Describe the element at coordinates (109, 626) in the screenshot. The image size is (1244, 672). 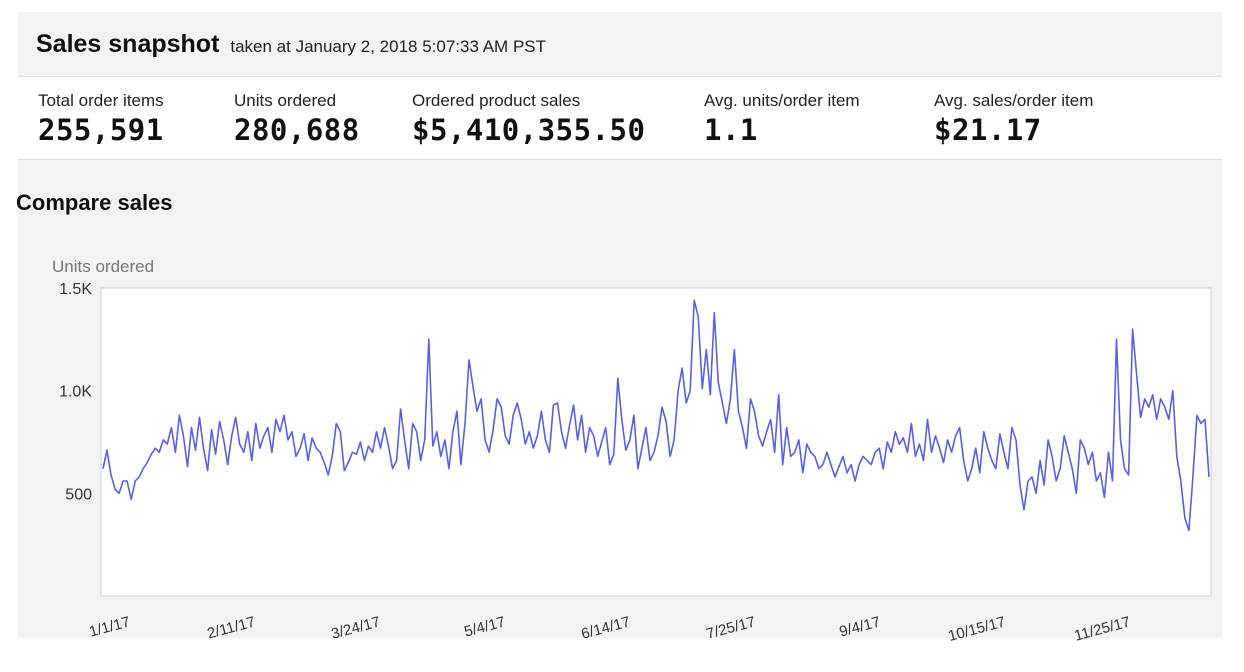
I see `x-tick-label: 1/1/17` at that location.